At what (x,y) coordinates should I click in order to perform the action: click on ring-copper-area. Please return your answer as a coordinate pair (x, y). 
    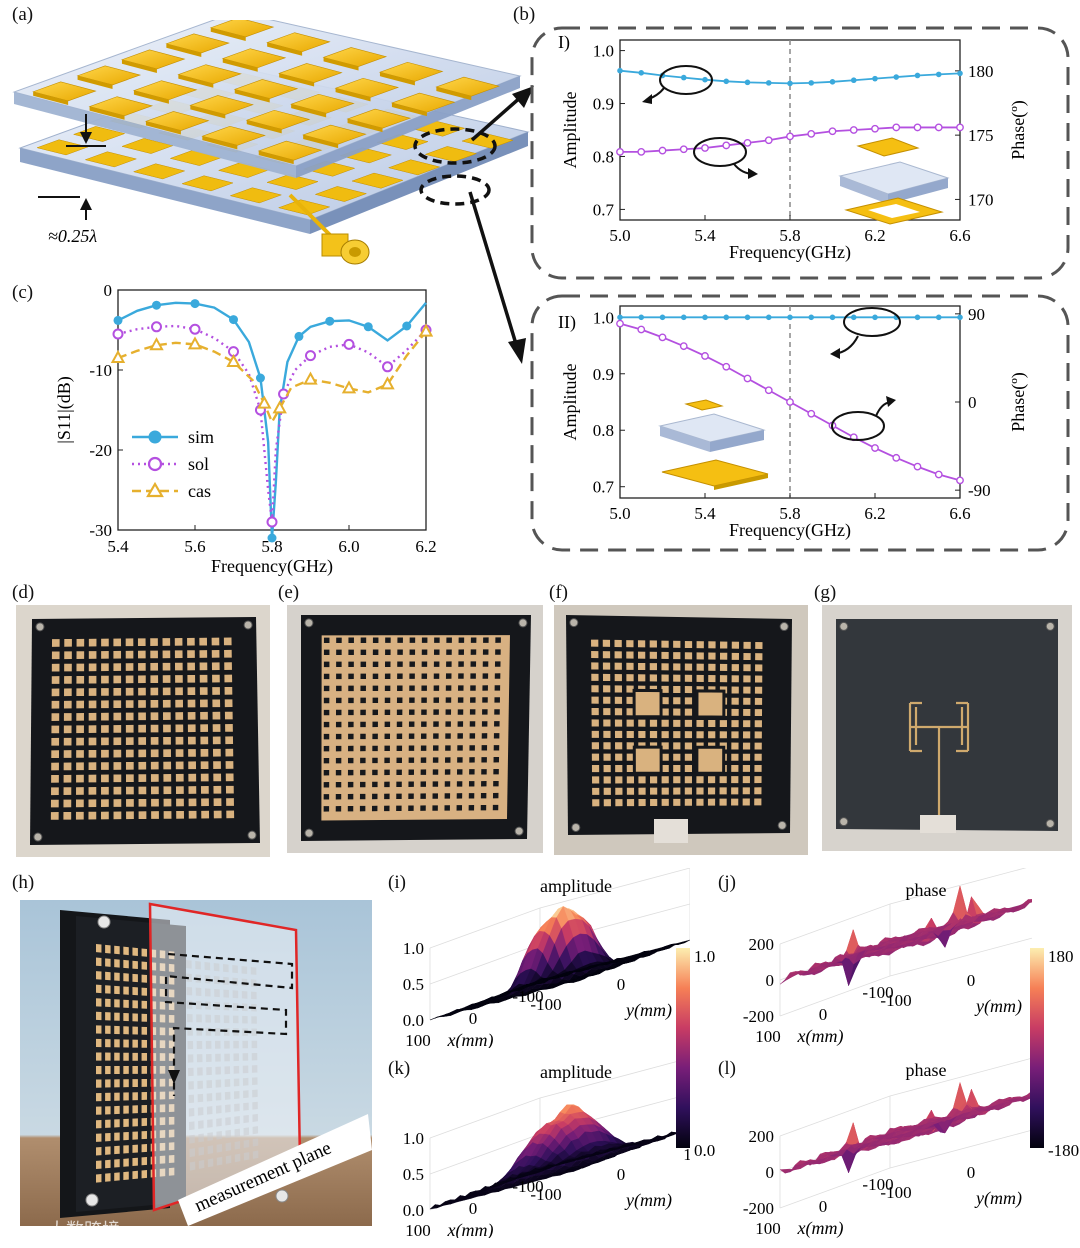
    Looking at the image, I should click on (415, 728).